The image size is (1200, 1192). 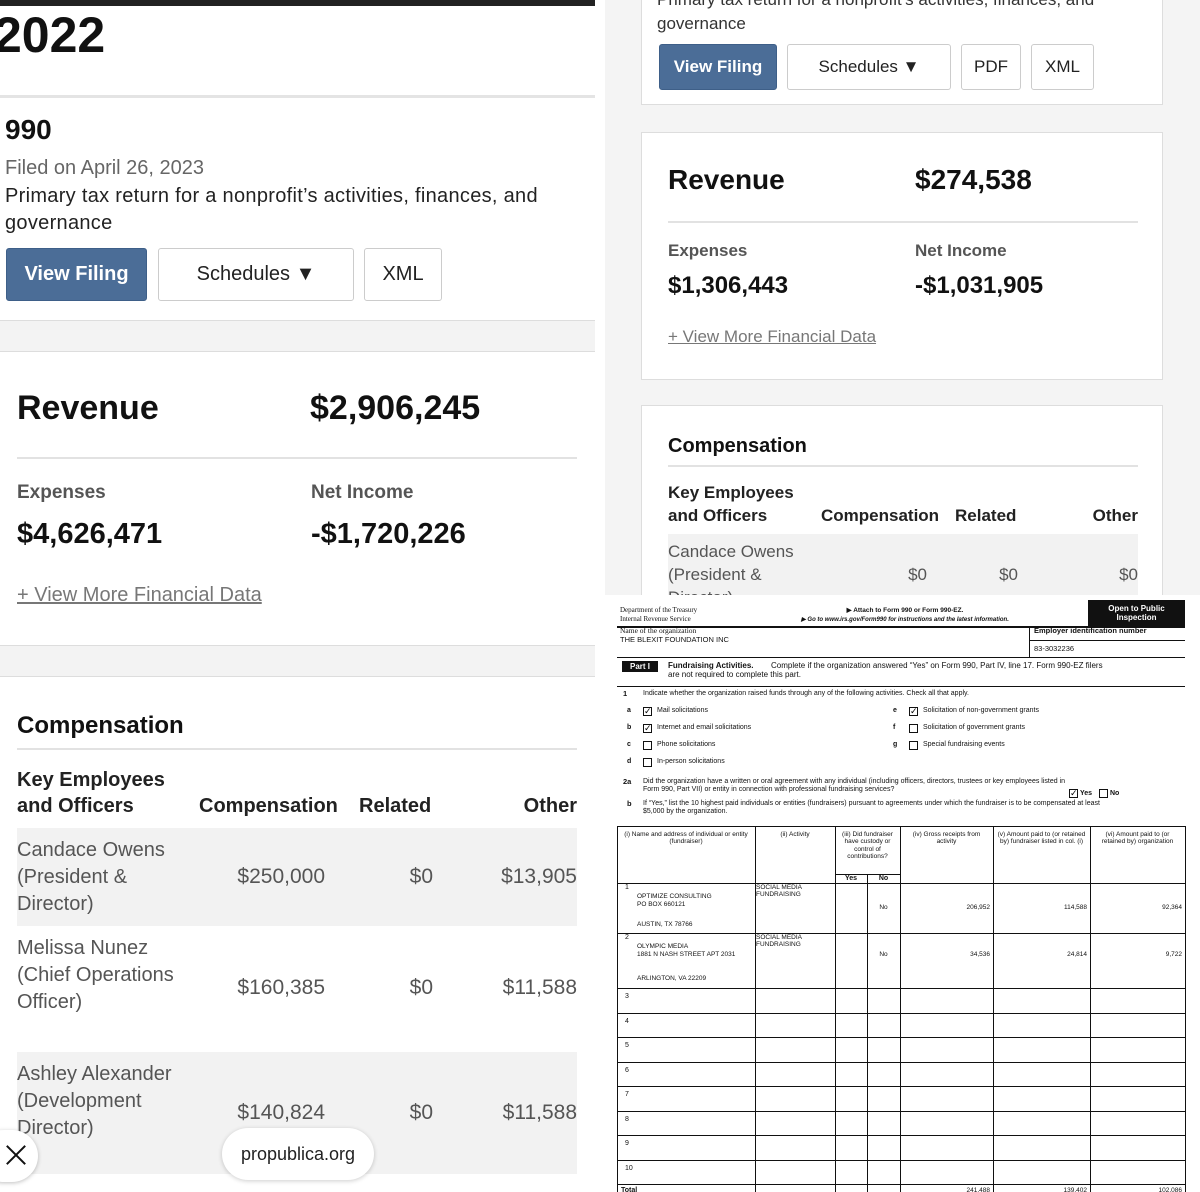 What do you see at coordinates (100, 725) in the screenshot?
I see `compensation-title: Compensation` at bounding box center [100, 725].